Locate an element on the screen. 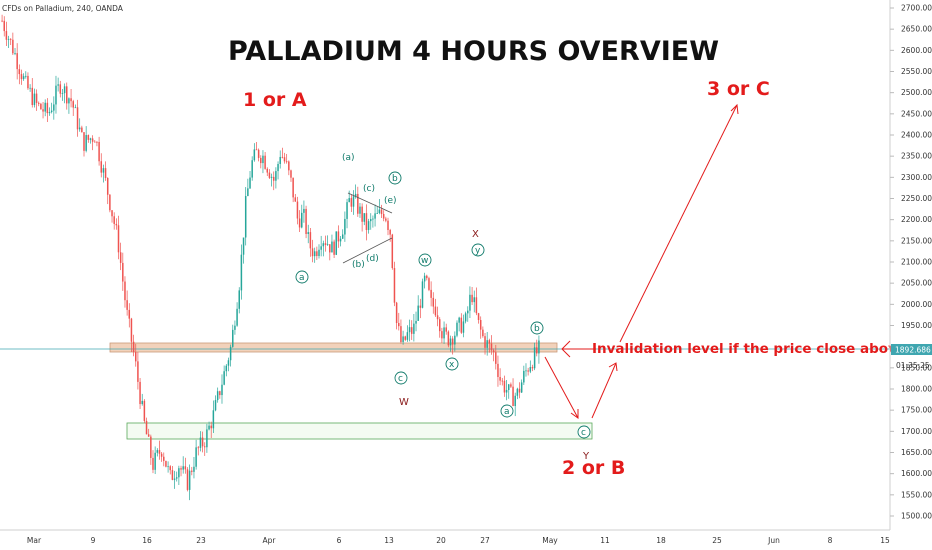  price-tick-label: 2150.000 is located at coordinates (916, 240).